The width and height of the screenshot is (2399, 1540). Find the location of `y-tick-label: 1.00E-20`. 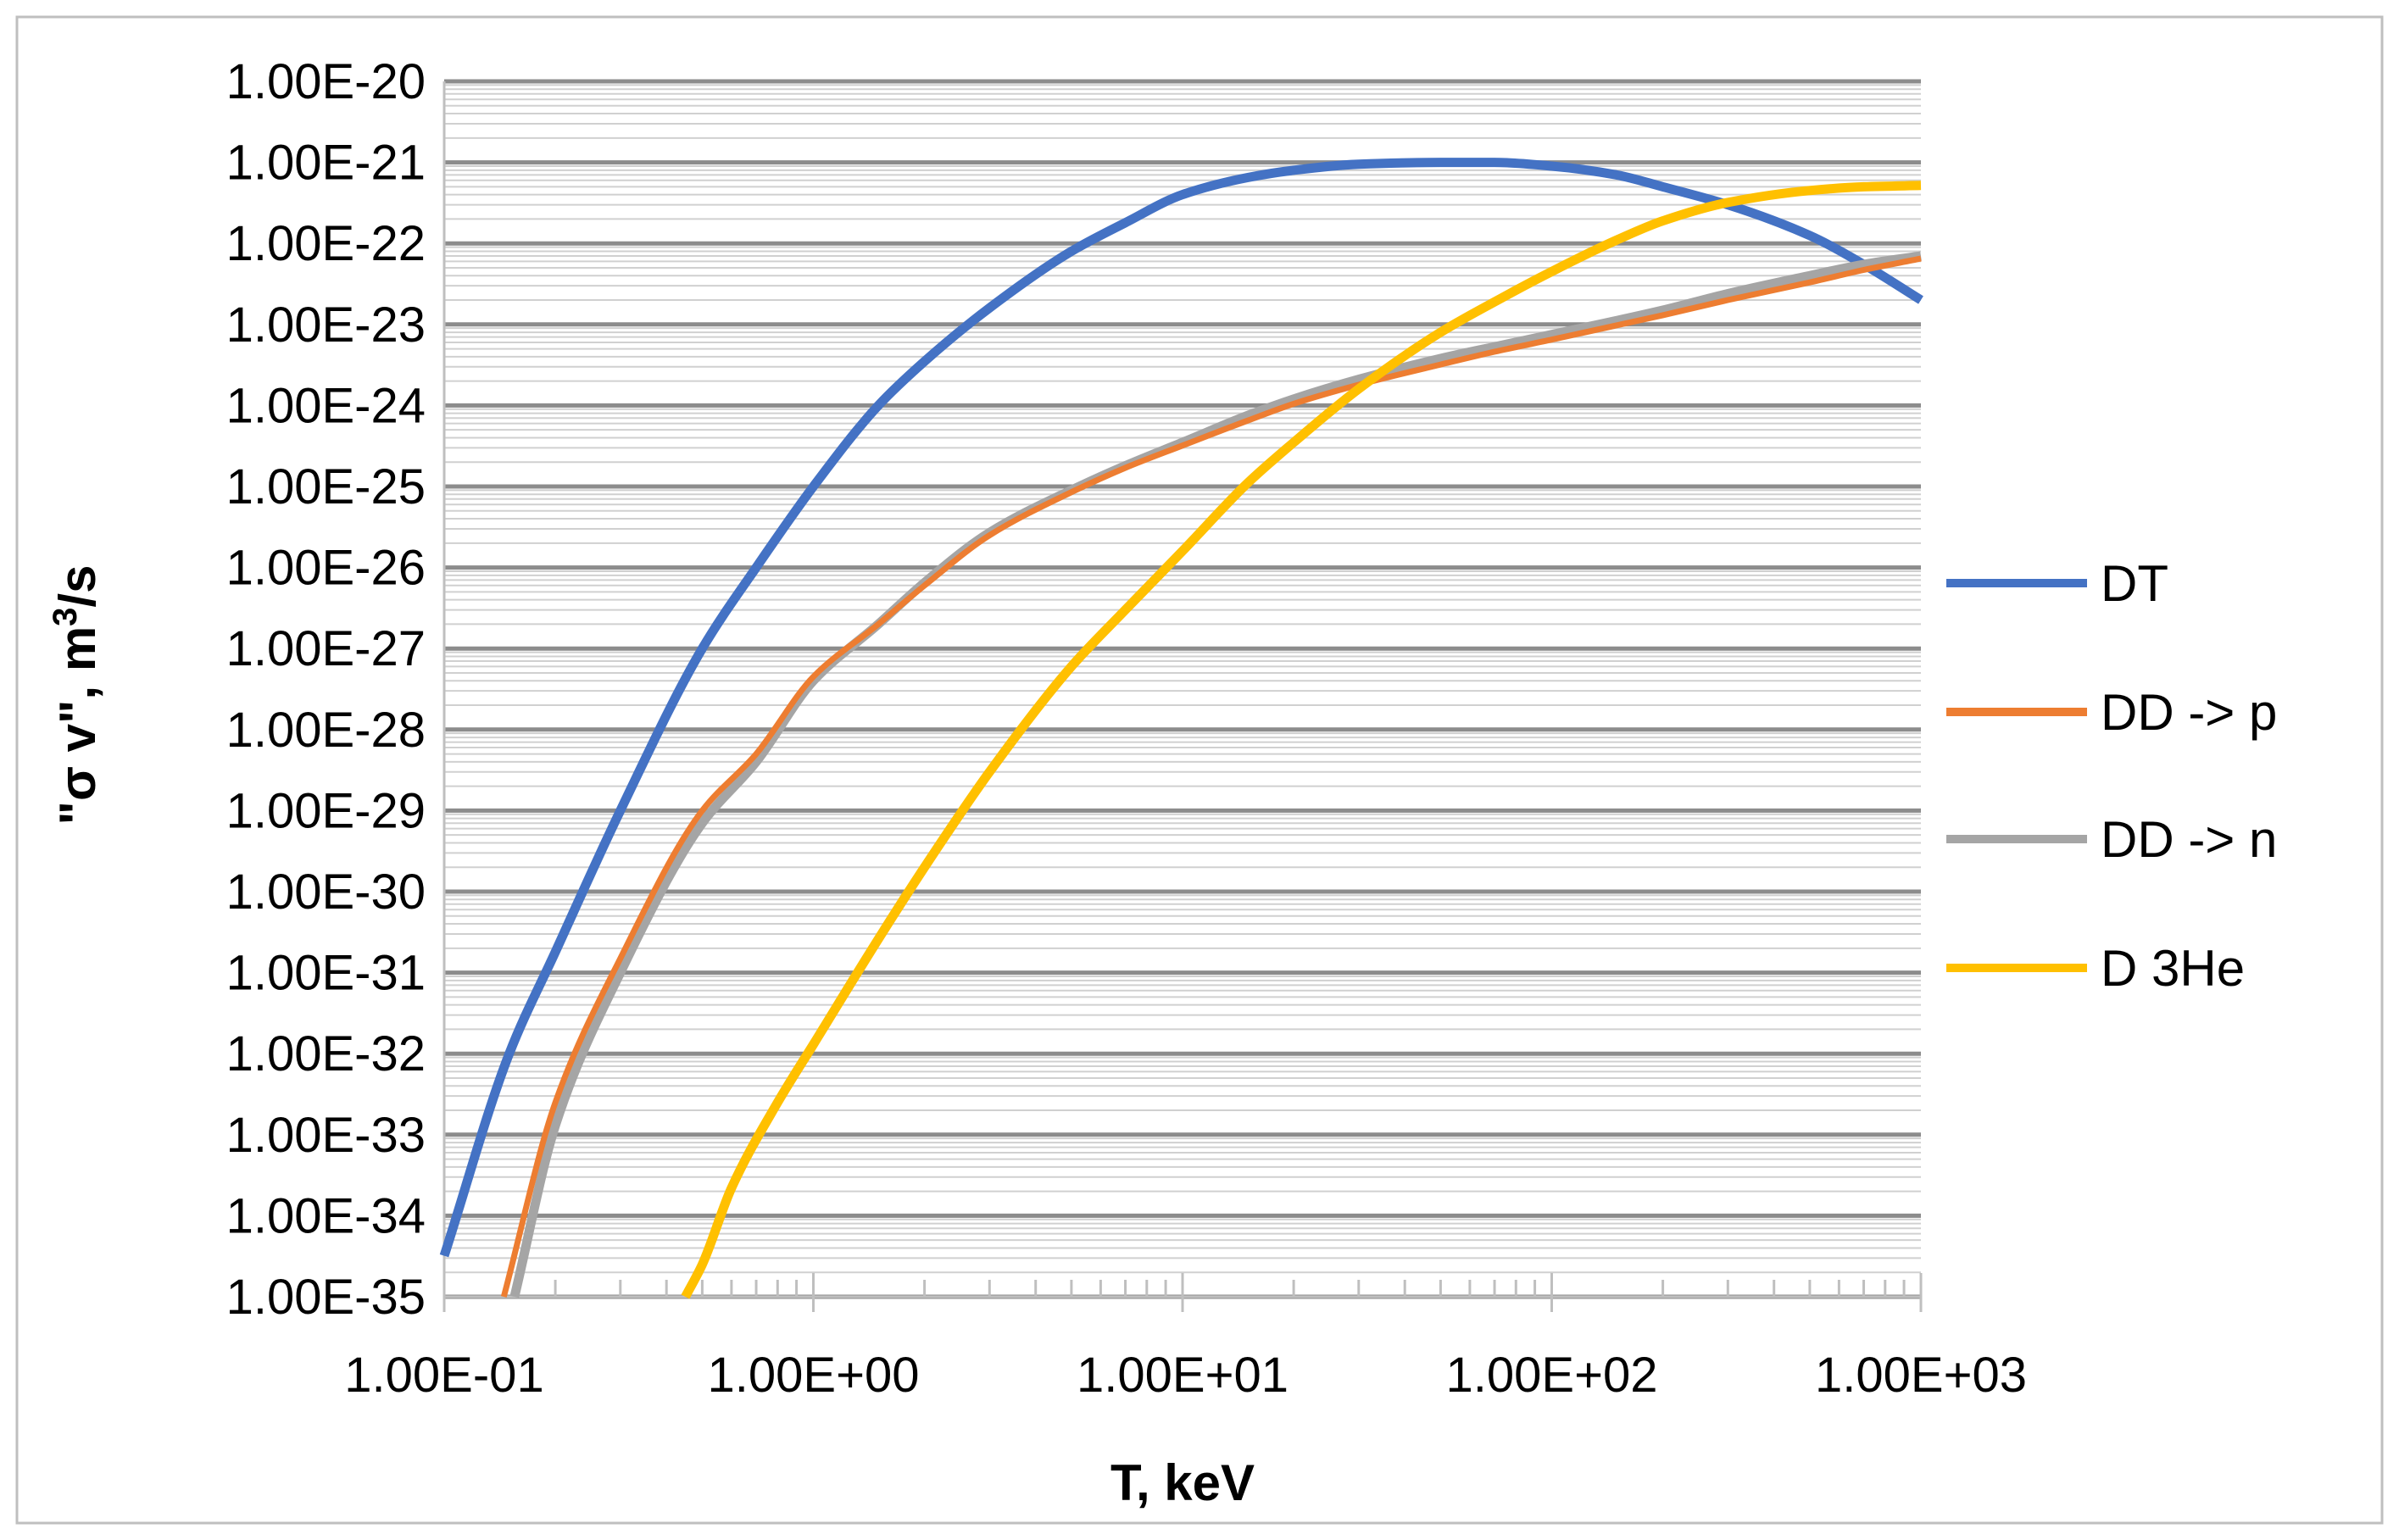

y-tick-label: 1.00E-20 is located at coordinates (326, 82).